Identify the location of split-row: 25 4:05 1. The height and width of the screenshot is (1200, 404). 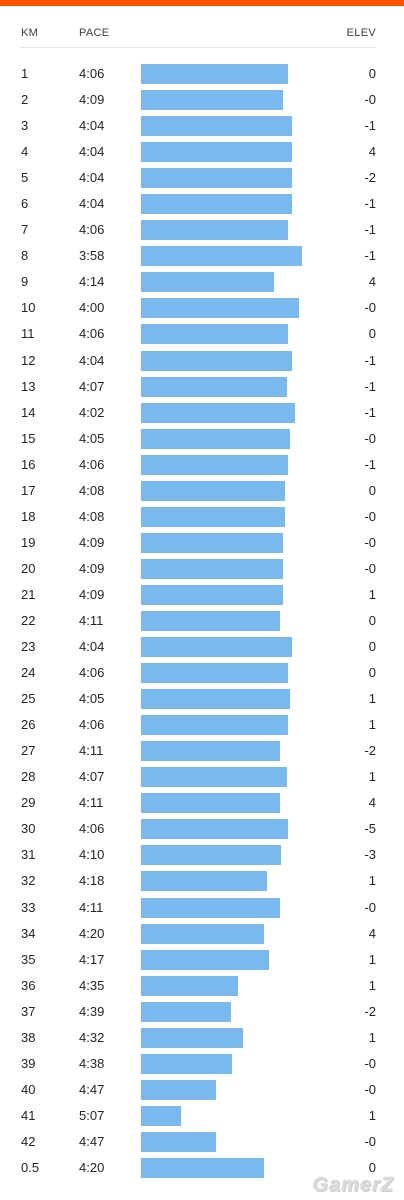
(202, 699).